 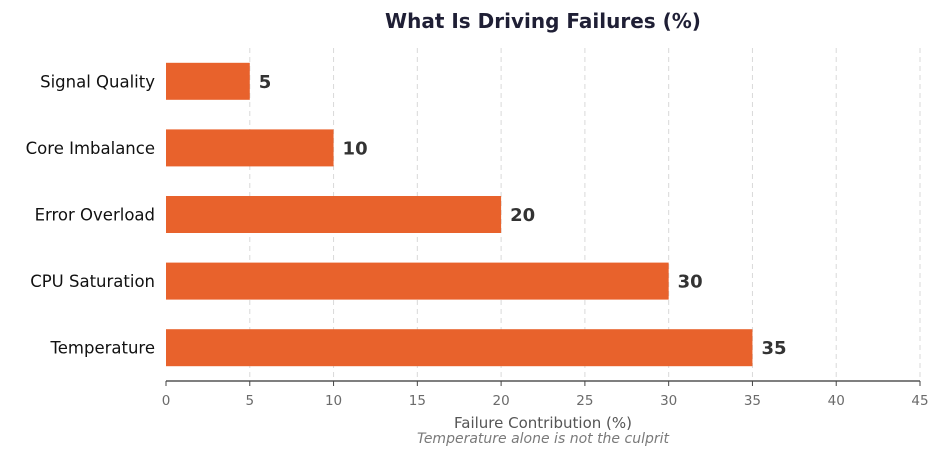 What do you see at coordinates (265, 82) in the screenshot?
I see `value-label: 5` at bounding box center [265, 82].